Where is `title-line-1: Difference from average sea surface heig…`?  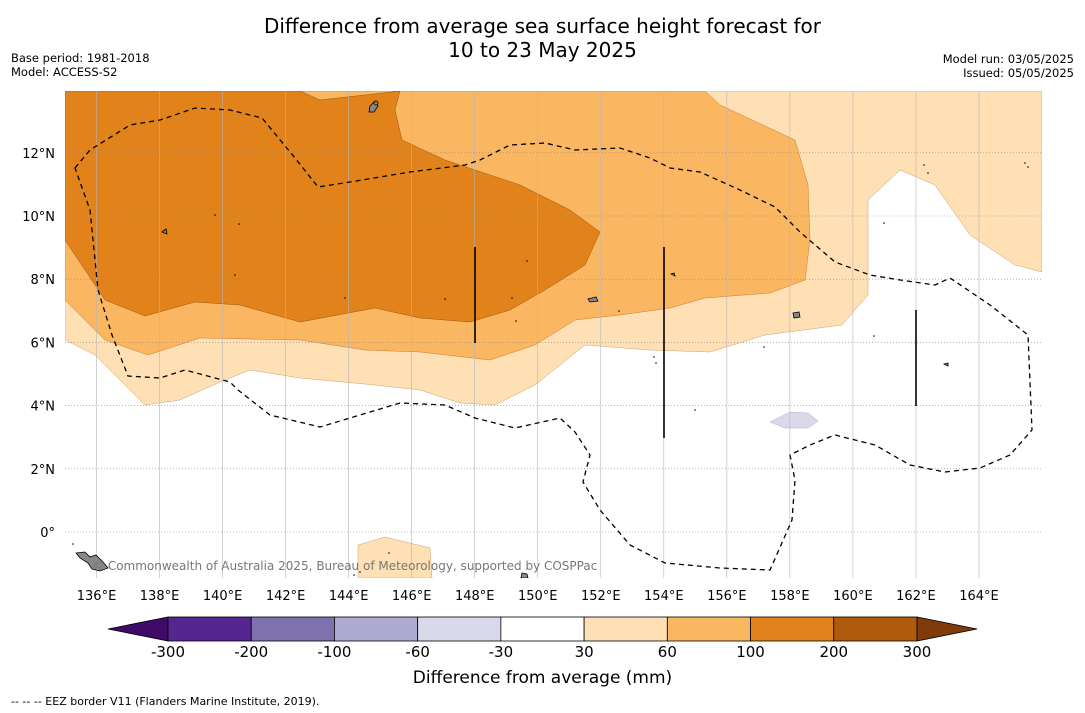
title-line-1: Difference from average sea surface heig… is located at coordinates (542, 26).